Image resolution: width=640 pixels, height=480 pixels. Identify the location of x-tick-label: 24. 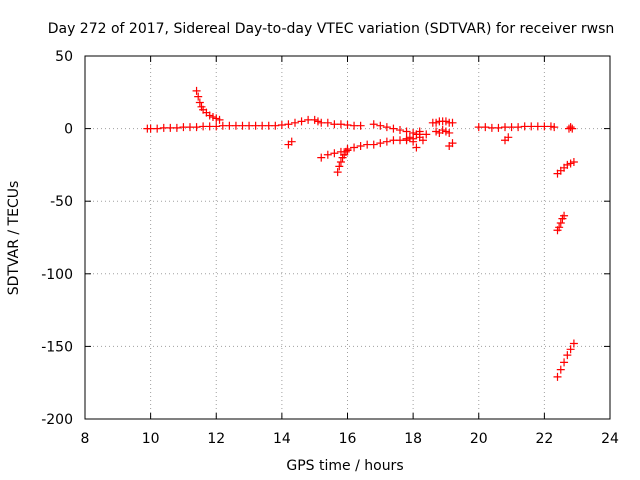
(610, 439).